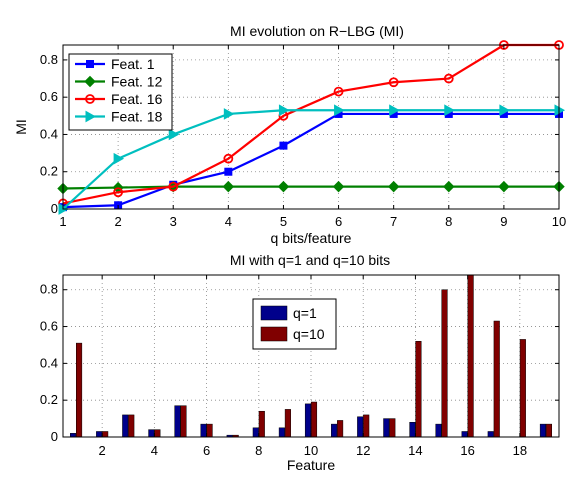 The width and height of the screenshot is (587, 495). I want to click on legend-entry-q1: q=1, so click(288, 313).